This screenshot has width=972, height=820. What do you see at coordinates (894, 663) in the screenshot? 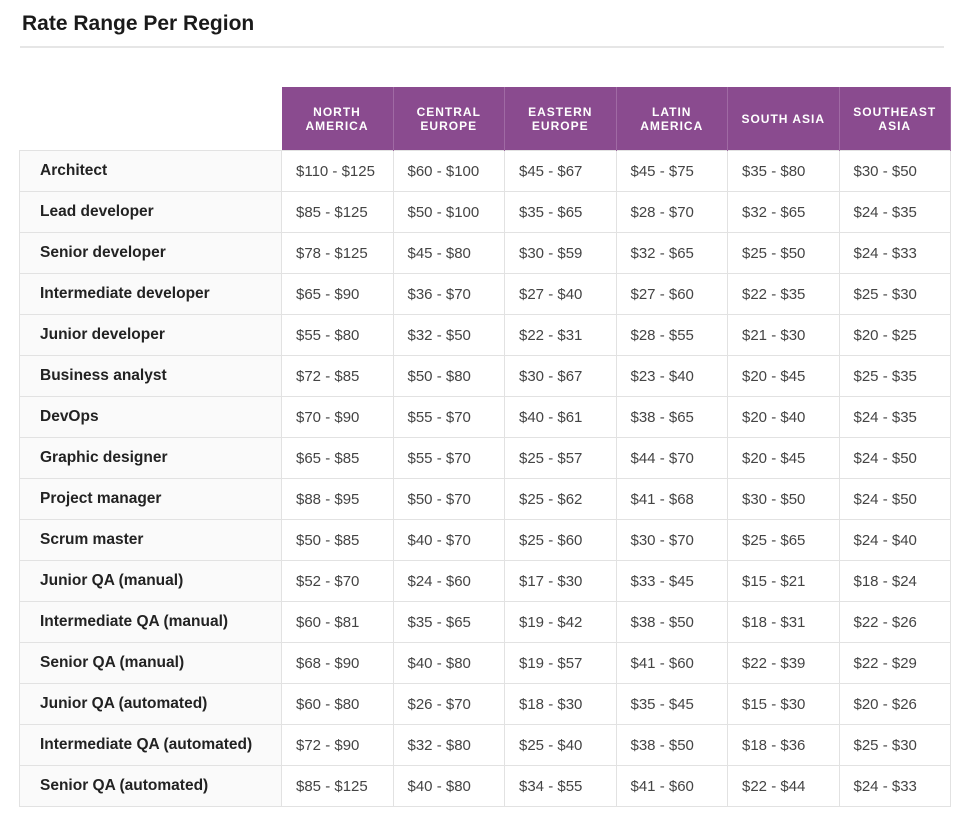
I see `rate-cell: $22 - $29` at bounding box center [894, 663].